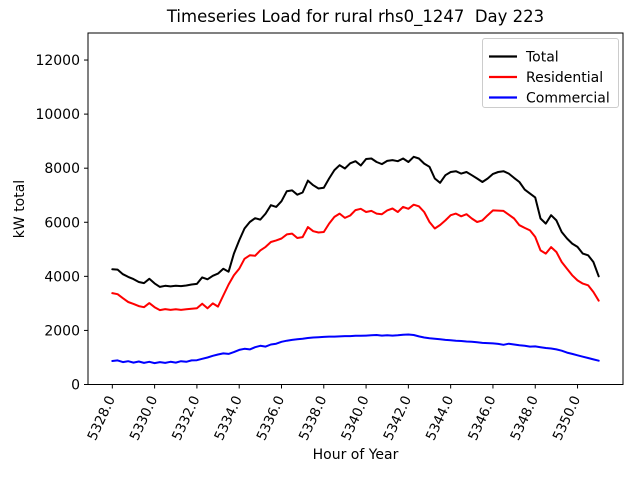 The image size is (640, 480). What do you see at coordinates (355, 418) in the screenshot?
I see `x-axis-tick-label: 5340.0` at bounding box center [355, 418].